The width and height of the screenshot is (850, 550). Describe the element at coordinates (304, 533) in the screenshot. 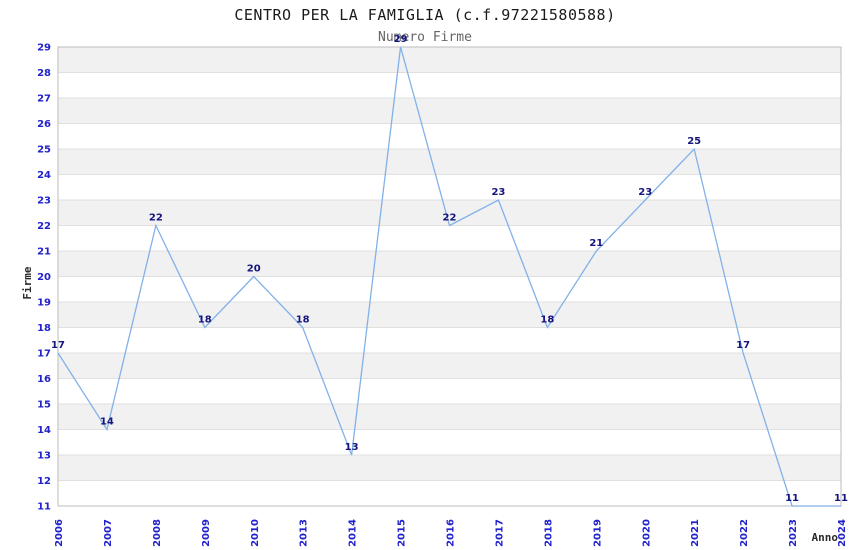

I see `x-tick-label: 2013` at that location.